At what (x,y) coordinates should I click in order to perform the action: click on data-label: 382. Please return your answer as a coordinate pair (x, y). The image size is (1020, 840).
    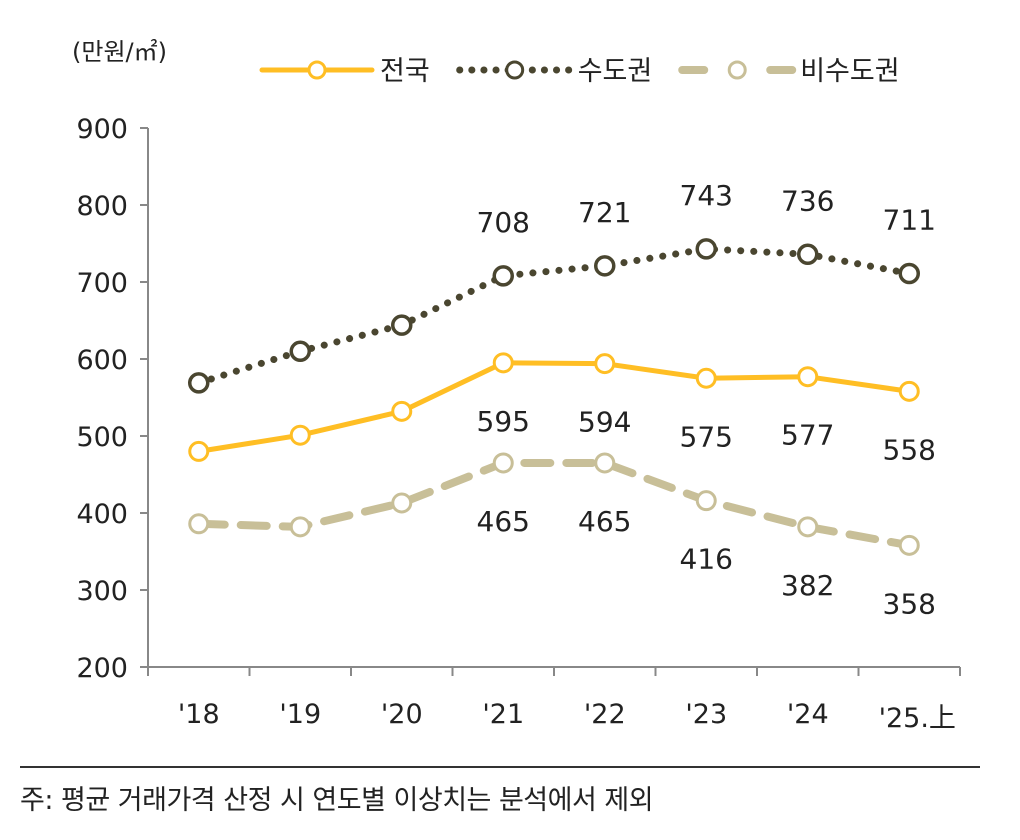
    Looking at the image, I should click on (807, 585).